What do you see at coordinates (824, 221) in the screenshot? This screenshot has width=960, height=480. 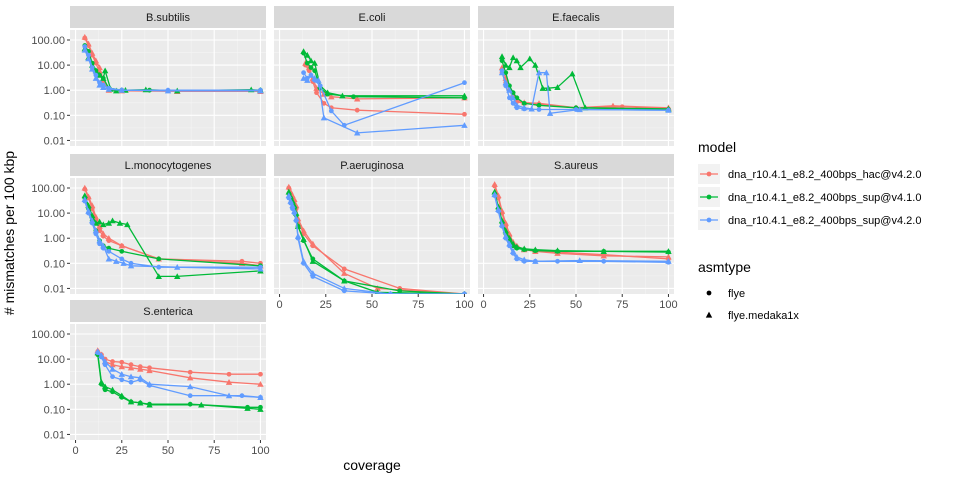 I see `legend-model-label: dna_r10.4.1_e8.2_400bps_sup@v4.2.0` at bounding box center [824, 221].